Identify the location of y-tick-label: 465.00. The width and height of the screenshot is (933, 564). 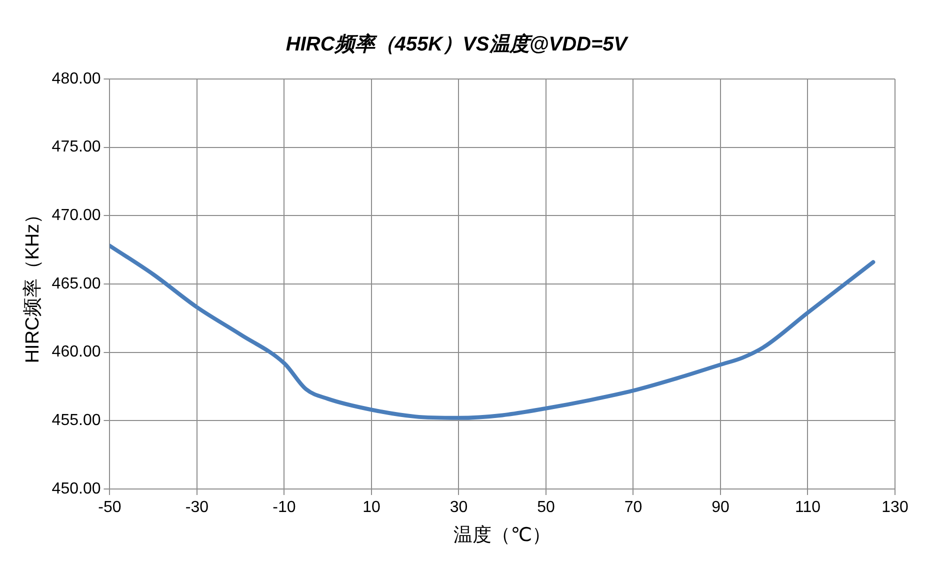
(76, 283).